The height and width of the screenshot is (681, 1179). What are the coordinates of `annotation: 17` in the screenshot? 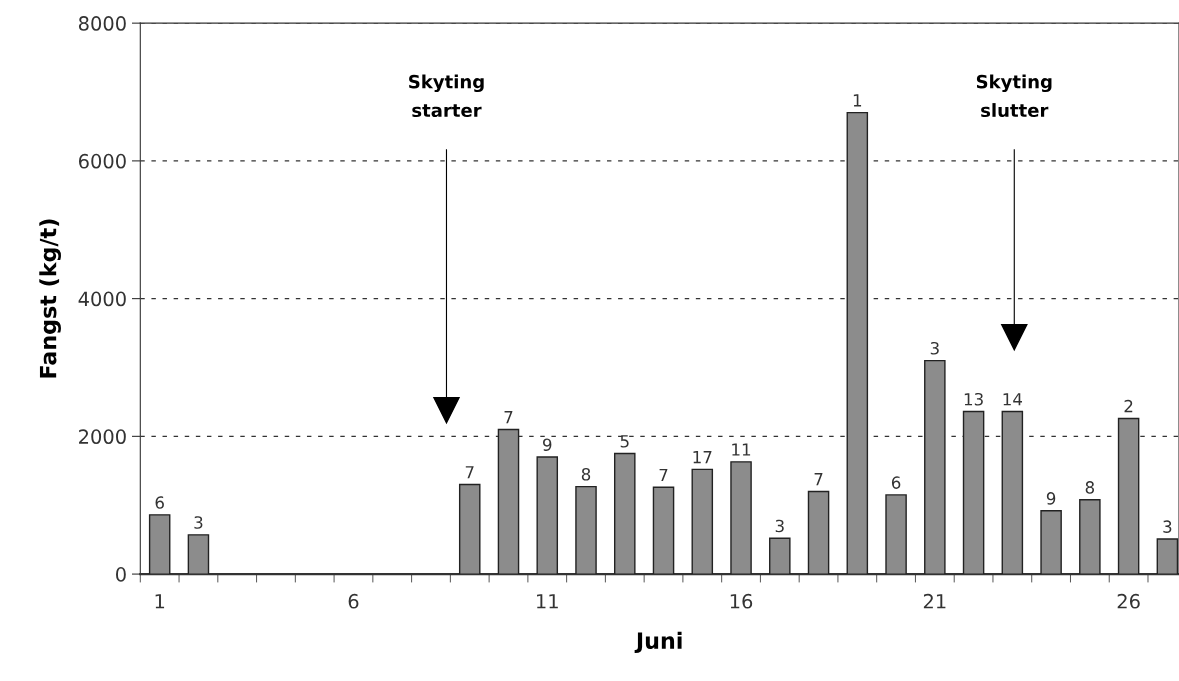 It's located at (702, 457).